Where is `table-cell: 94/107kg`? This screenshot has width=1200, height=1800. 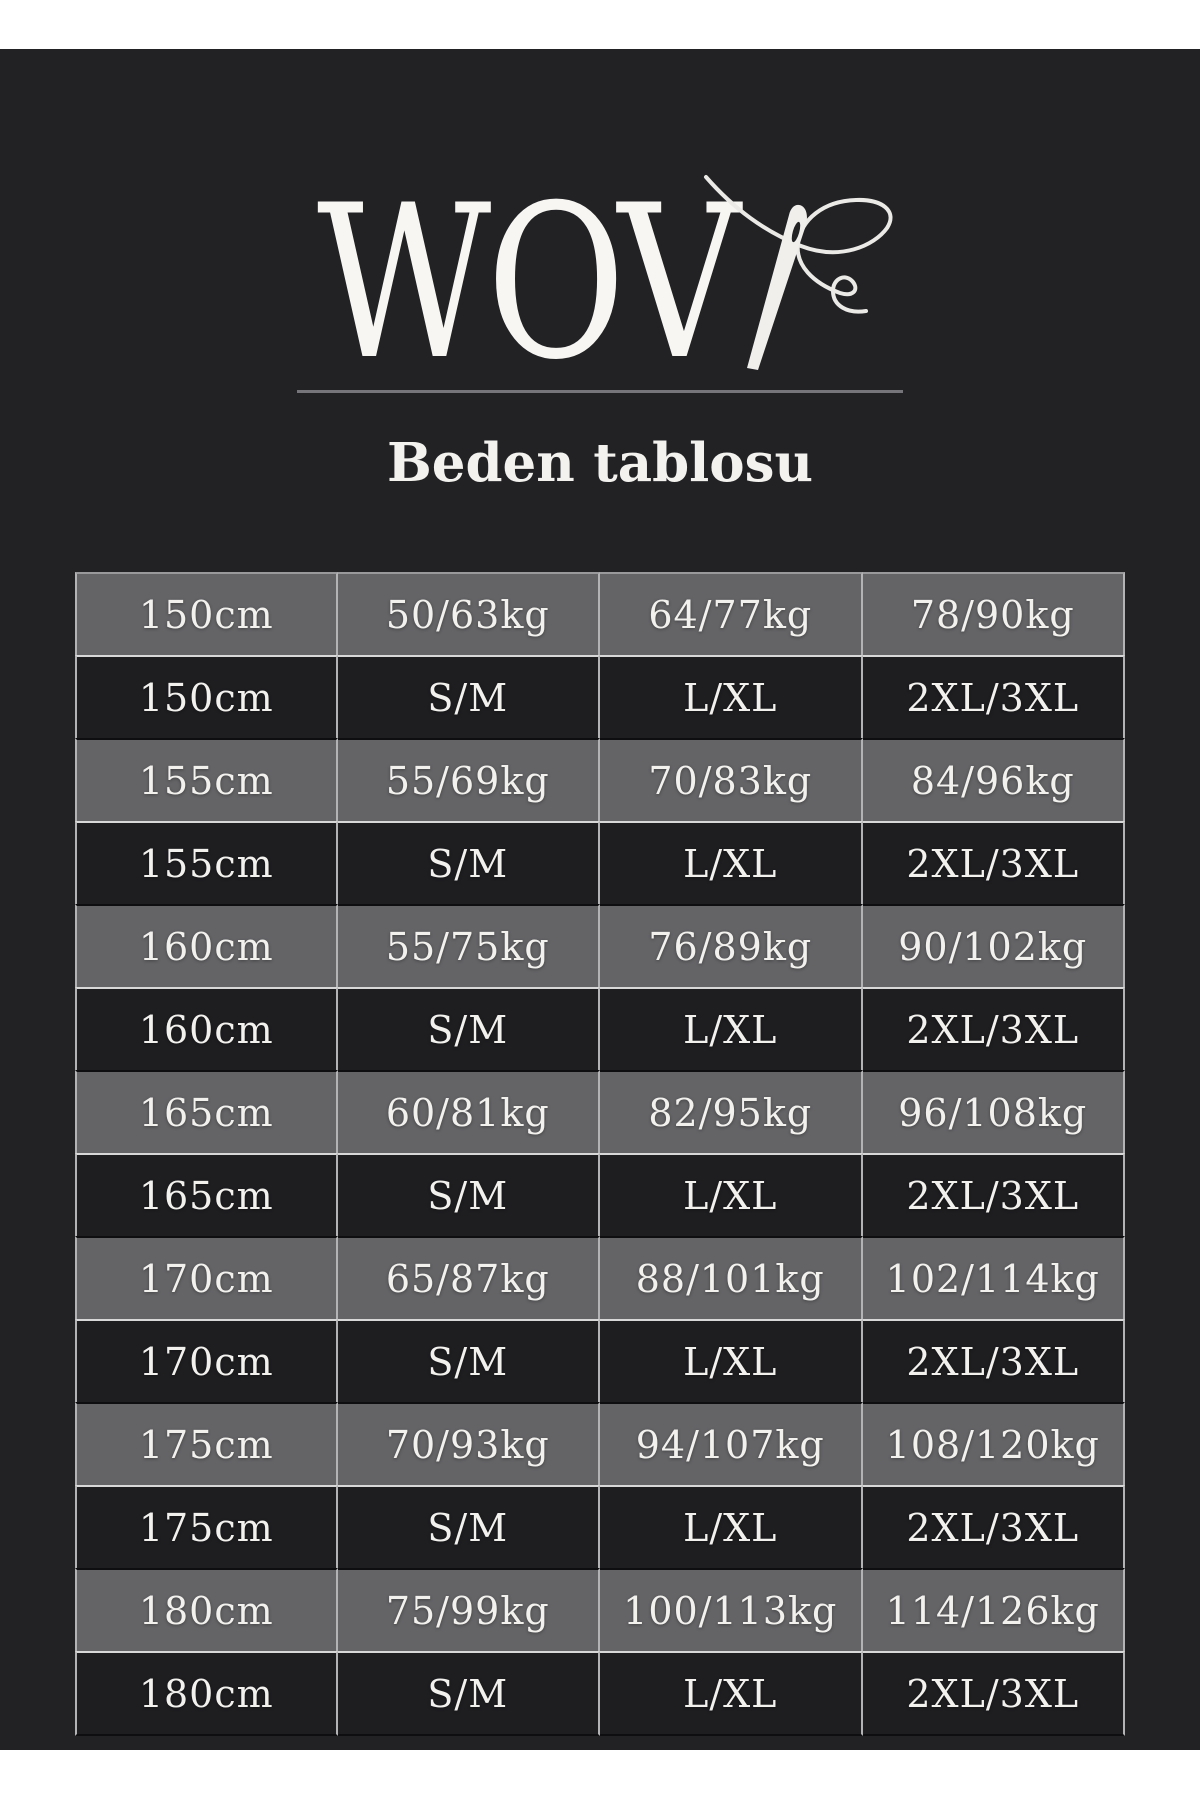
table-cell: 94/107kg is located at coordinates (731, 1443).